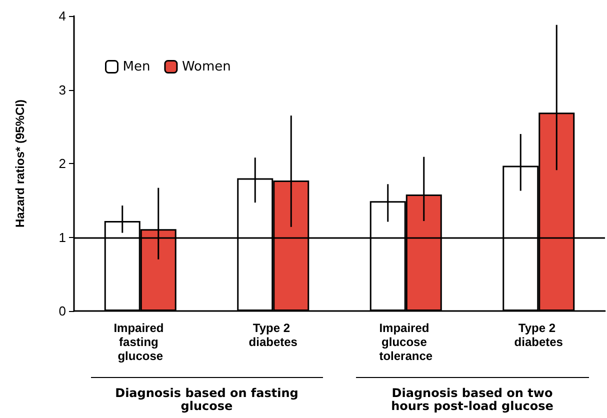 This screenshot has width=607, height=418. Describe the element at coordinates (62, 311) in the screenshot. I see `y-tick-label: 0` at that location.